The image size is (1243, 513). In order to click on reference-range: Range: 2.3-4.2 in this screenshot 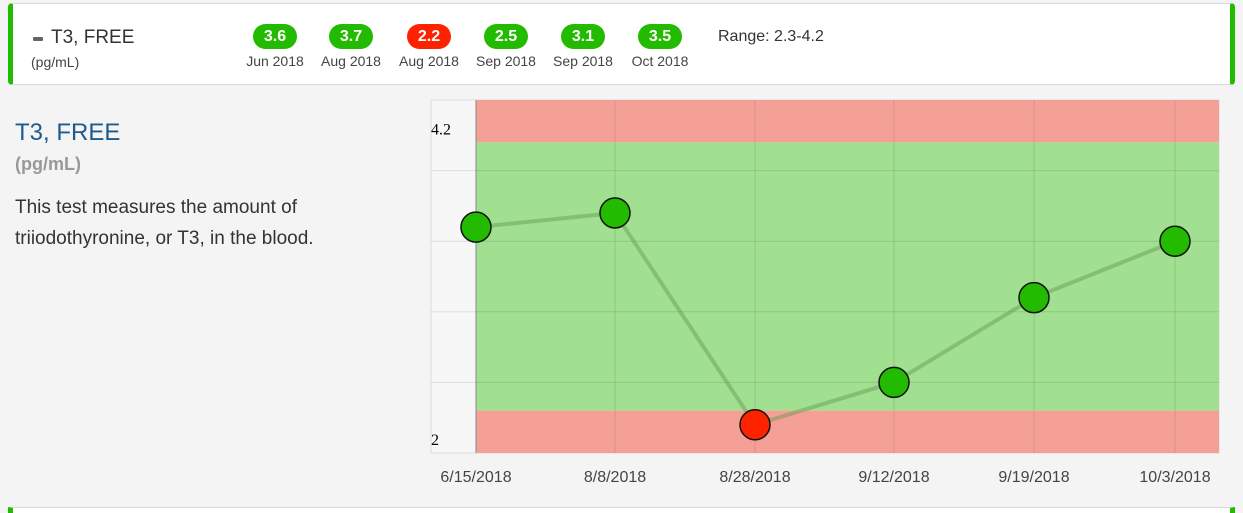, I will do `click(771, 36)`.